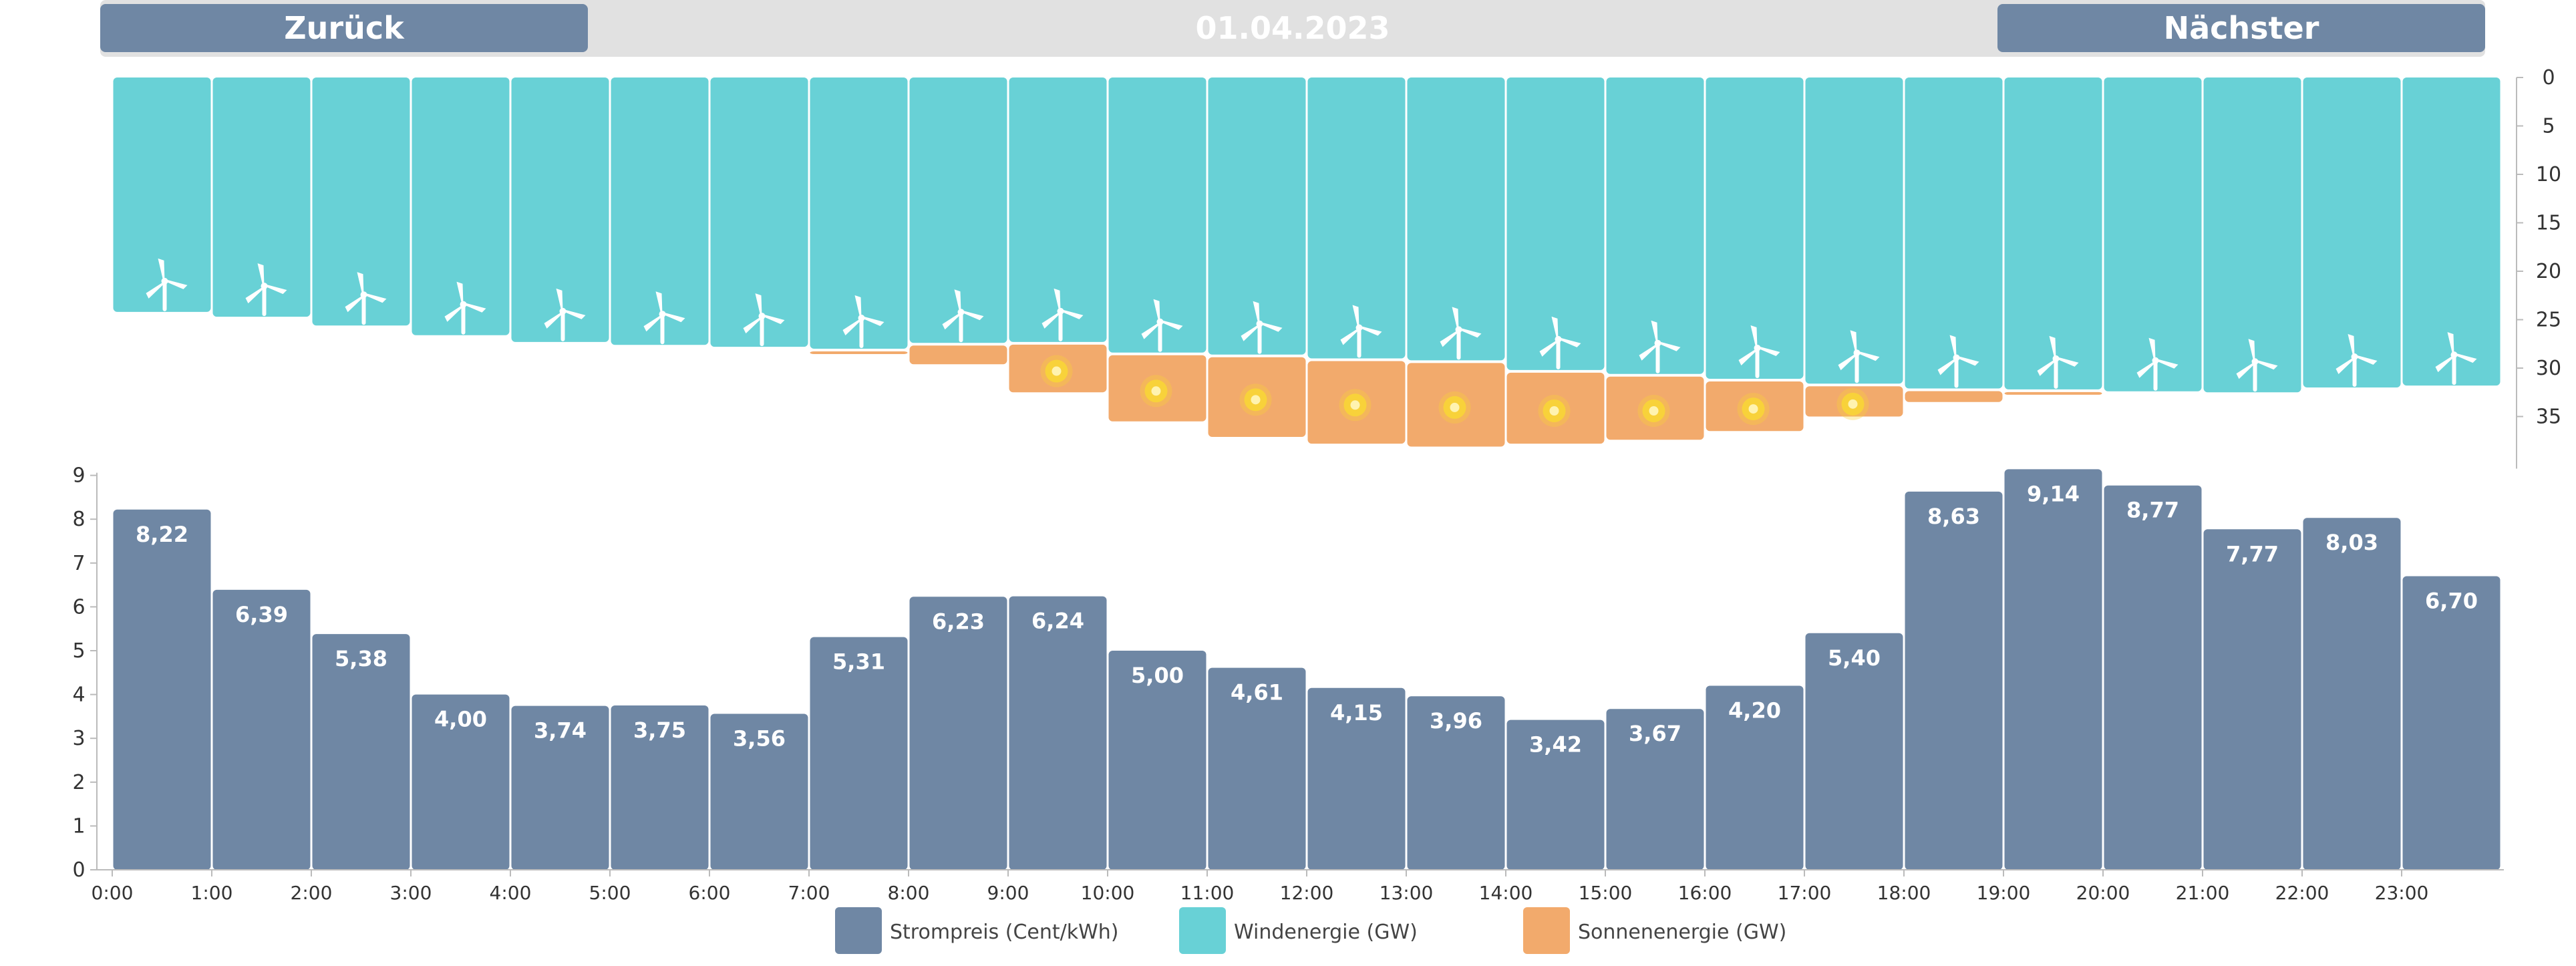 The image size is (2576, 966). Describe the element at coordinates (1207, 893) in the screenshot. I see `x-tick-label: 11:00` at that location.